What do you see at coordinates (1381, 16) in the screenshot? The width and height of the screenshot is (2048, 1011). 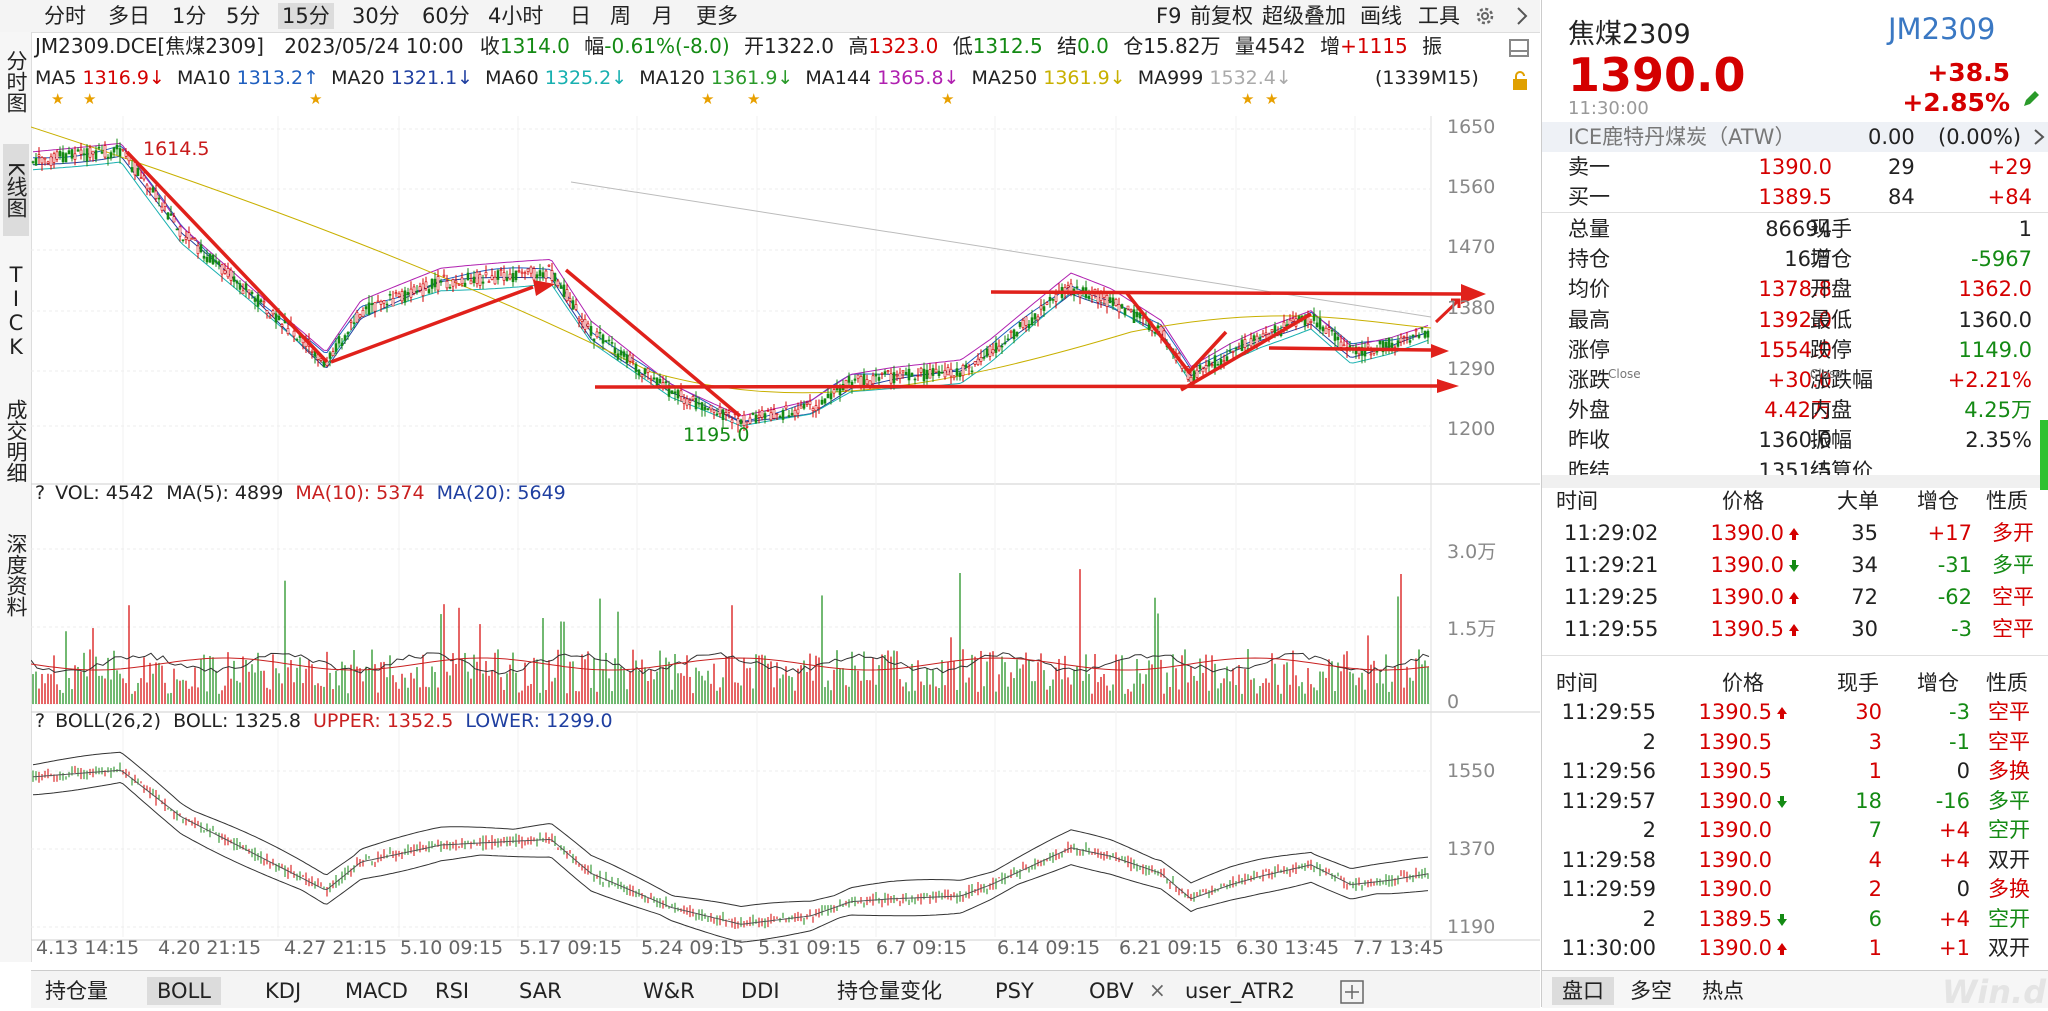 I see `draw-line-button: 画线` at bounding box center [1381, 16].